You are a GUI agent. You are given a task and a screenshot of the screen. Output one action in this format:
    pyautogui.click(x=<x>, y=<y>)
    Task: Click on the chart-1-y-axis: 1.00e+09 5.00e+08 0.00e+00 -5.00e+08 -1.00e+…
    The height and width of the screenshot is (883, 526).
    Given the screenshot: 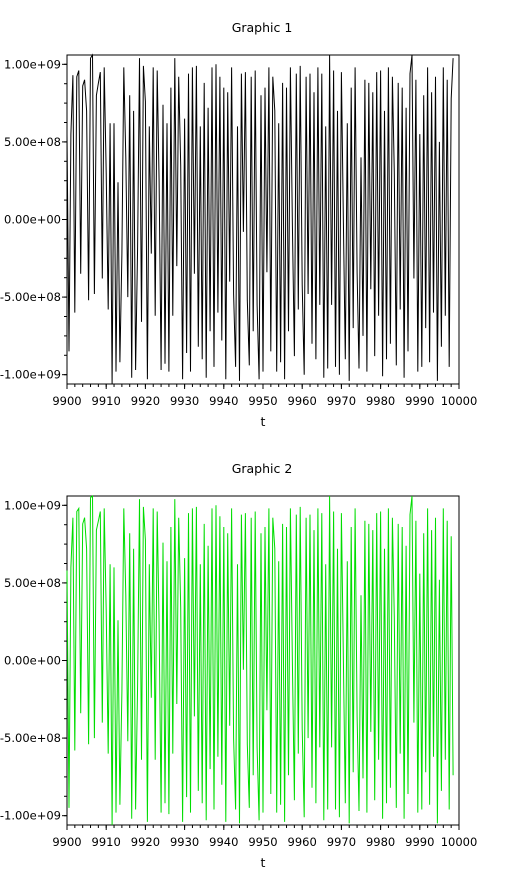 What is the action you would take?
    pyautogui.click(x=33, y=219)
    